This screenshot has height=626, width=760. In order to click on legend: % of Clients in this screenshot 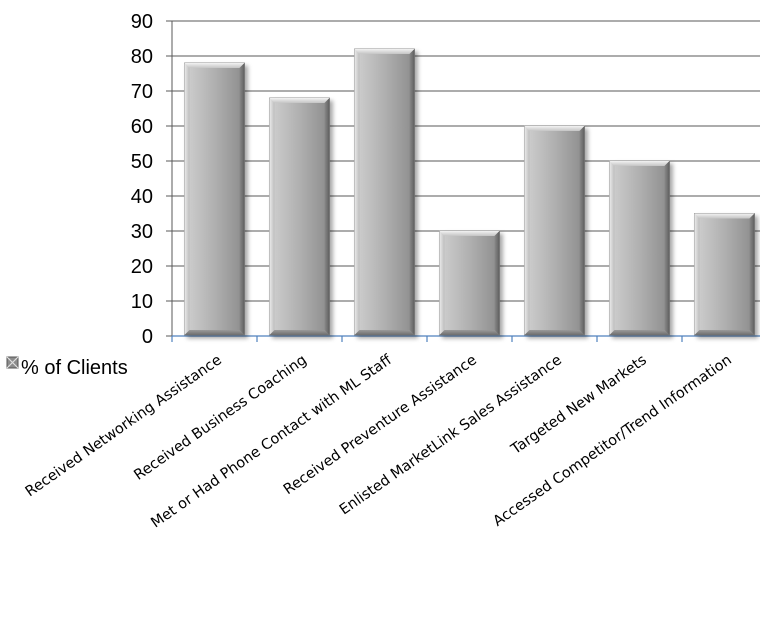, I will do `click(67, 367)`.